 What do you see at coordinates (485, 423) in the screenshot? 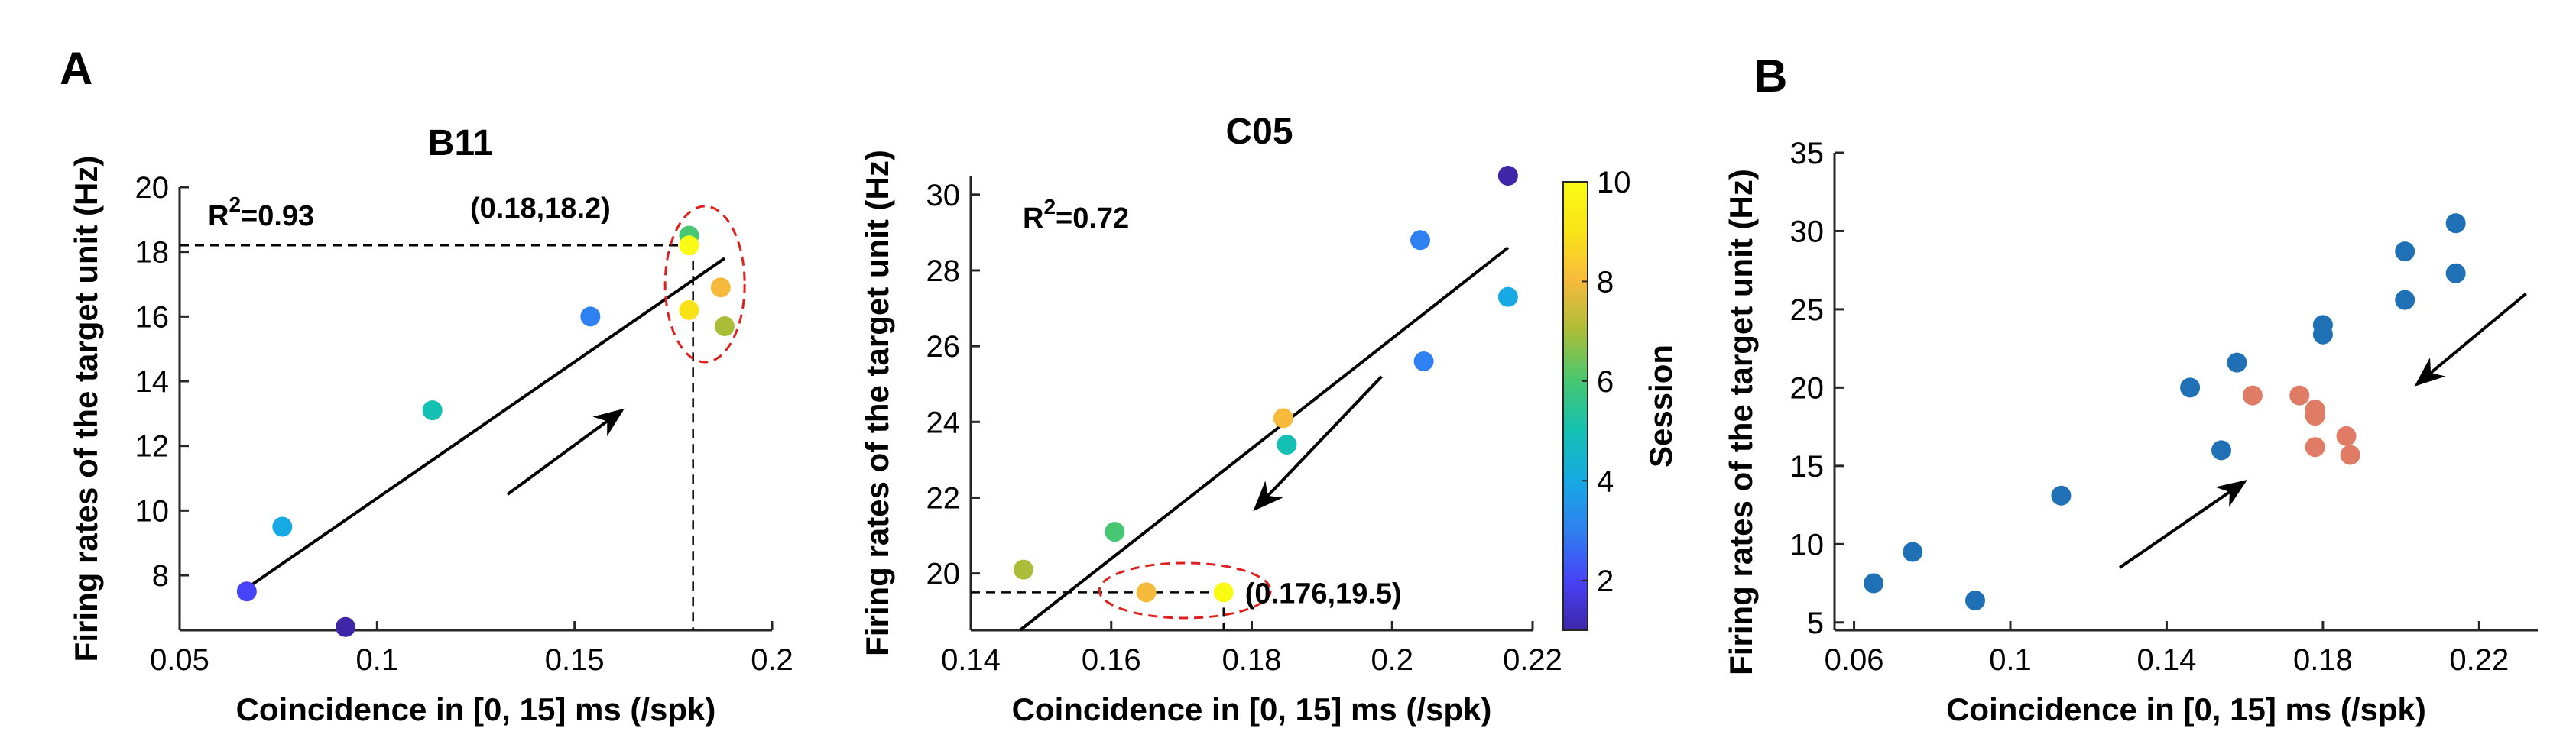
I see `fit-line` at bounding box center [485, 423].